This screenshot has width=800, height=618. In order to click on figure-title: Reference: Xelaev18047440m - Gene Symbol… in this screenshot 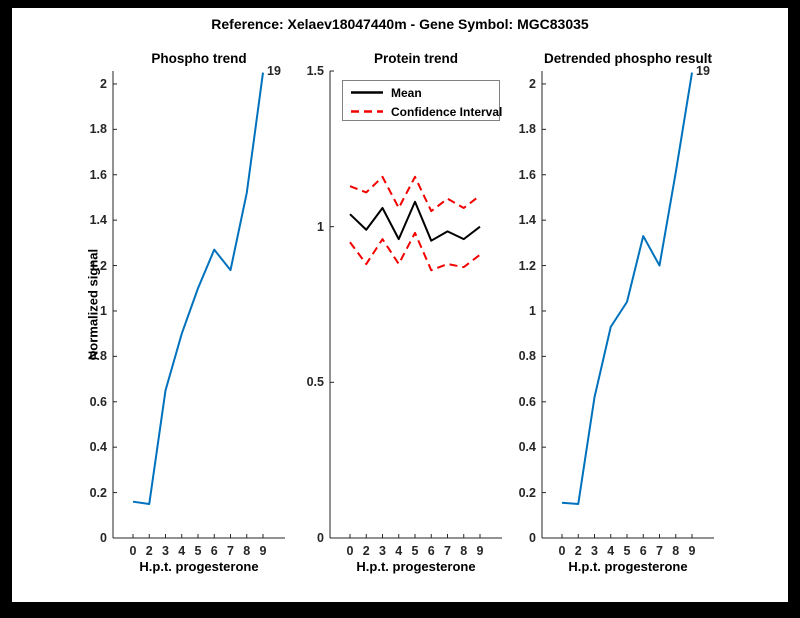, I will do `click(400, 24)`.